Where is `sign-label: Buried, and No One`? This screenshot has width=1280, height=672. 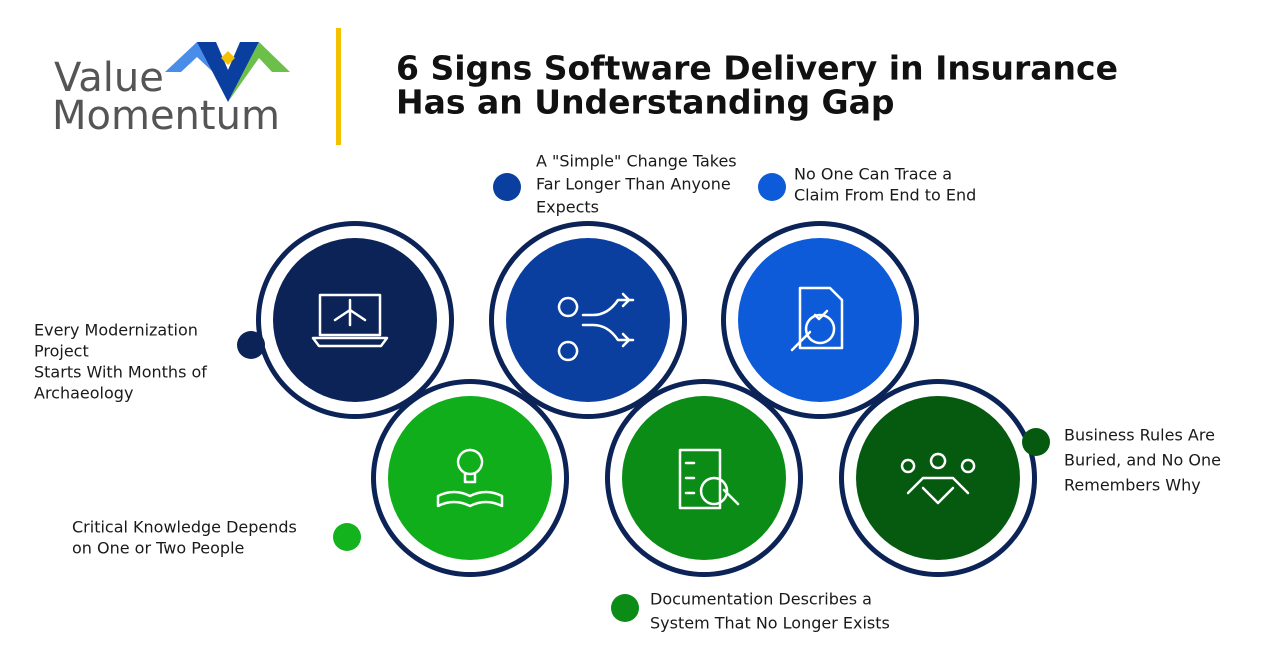
sign-label: Buried, and No One is located at coordinates (1142, 460).